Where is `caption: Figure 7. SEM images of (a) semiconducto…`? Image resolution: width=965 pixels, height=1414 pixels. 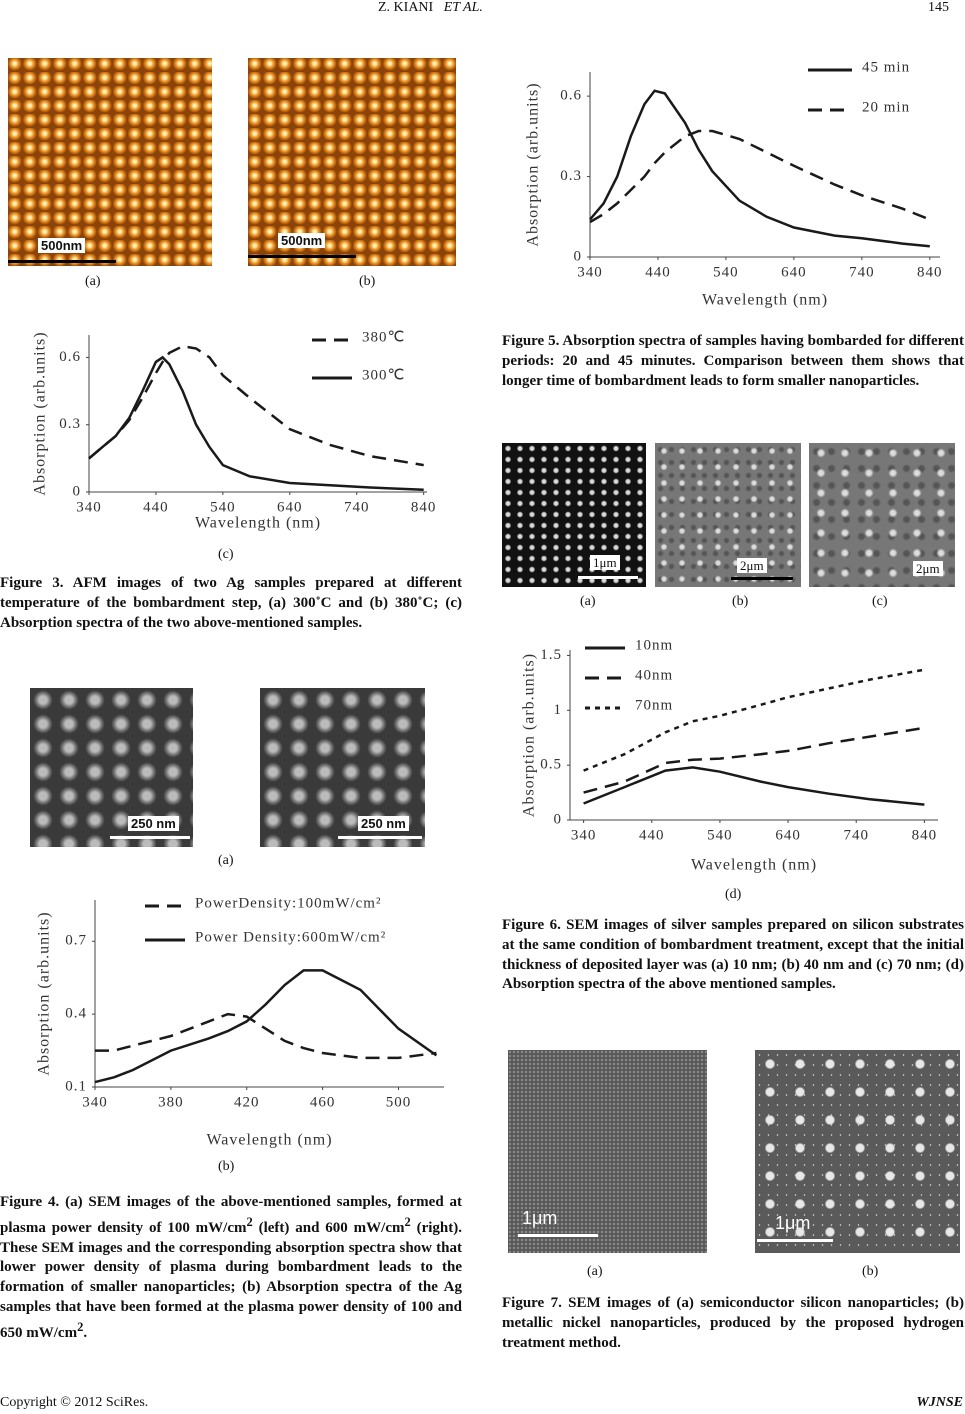
caption: Figure 7. SEM images of (a) semiconducto… is located at coordinates (733, 1323).